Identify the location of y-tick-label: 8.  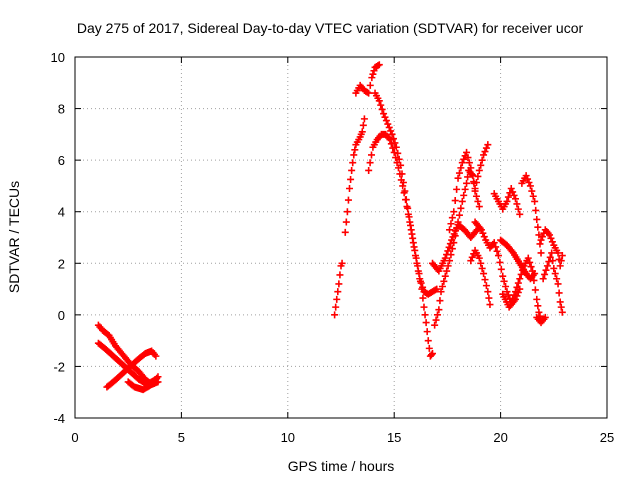
(61, 109).